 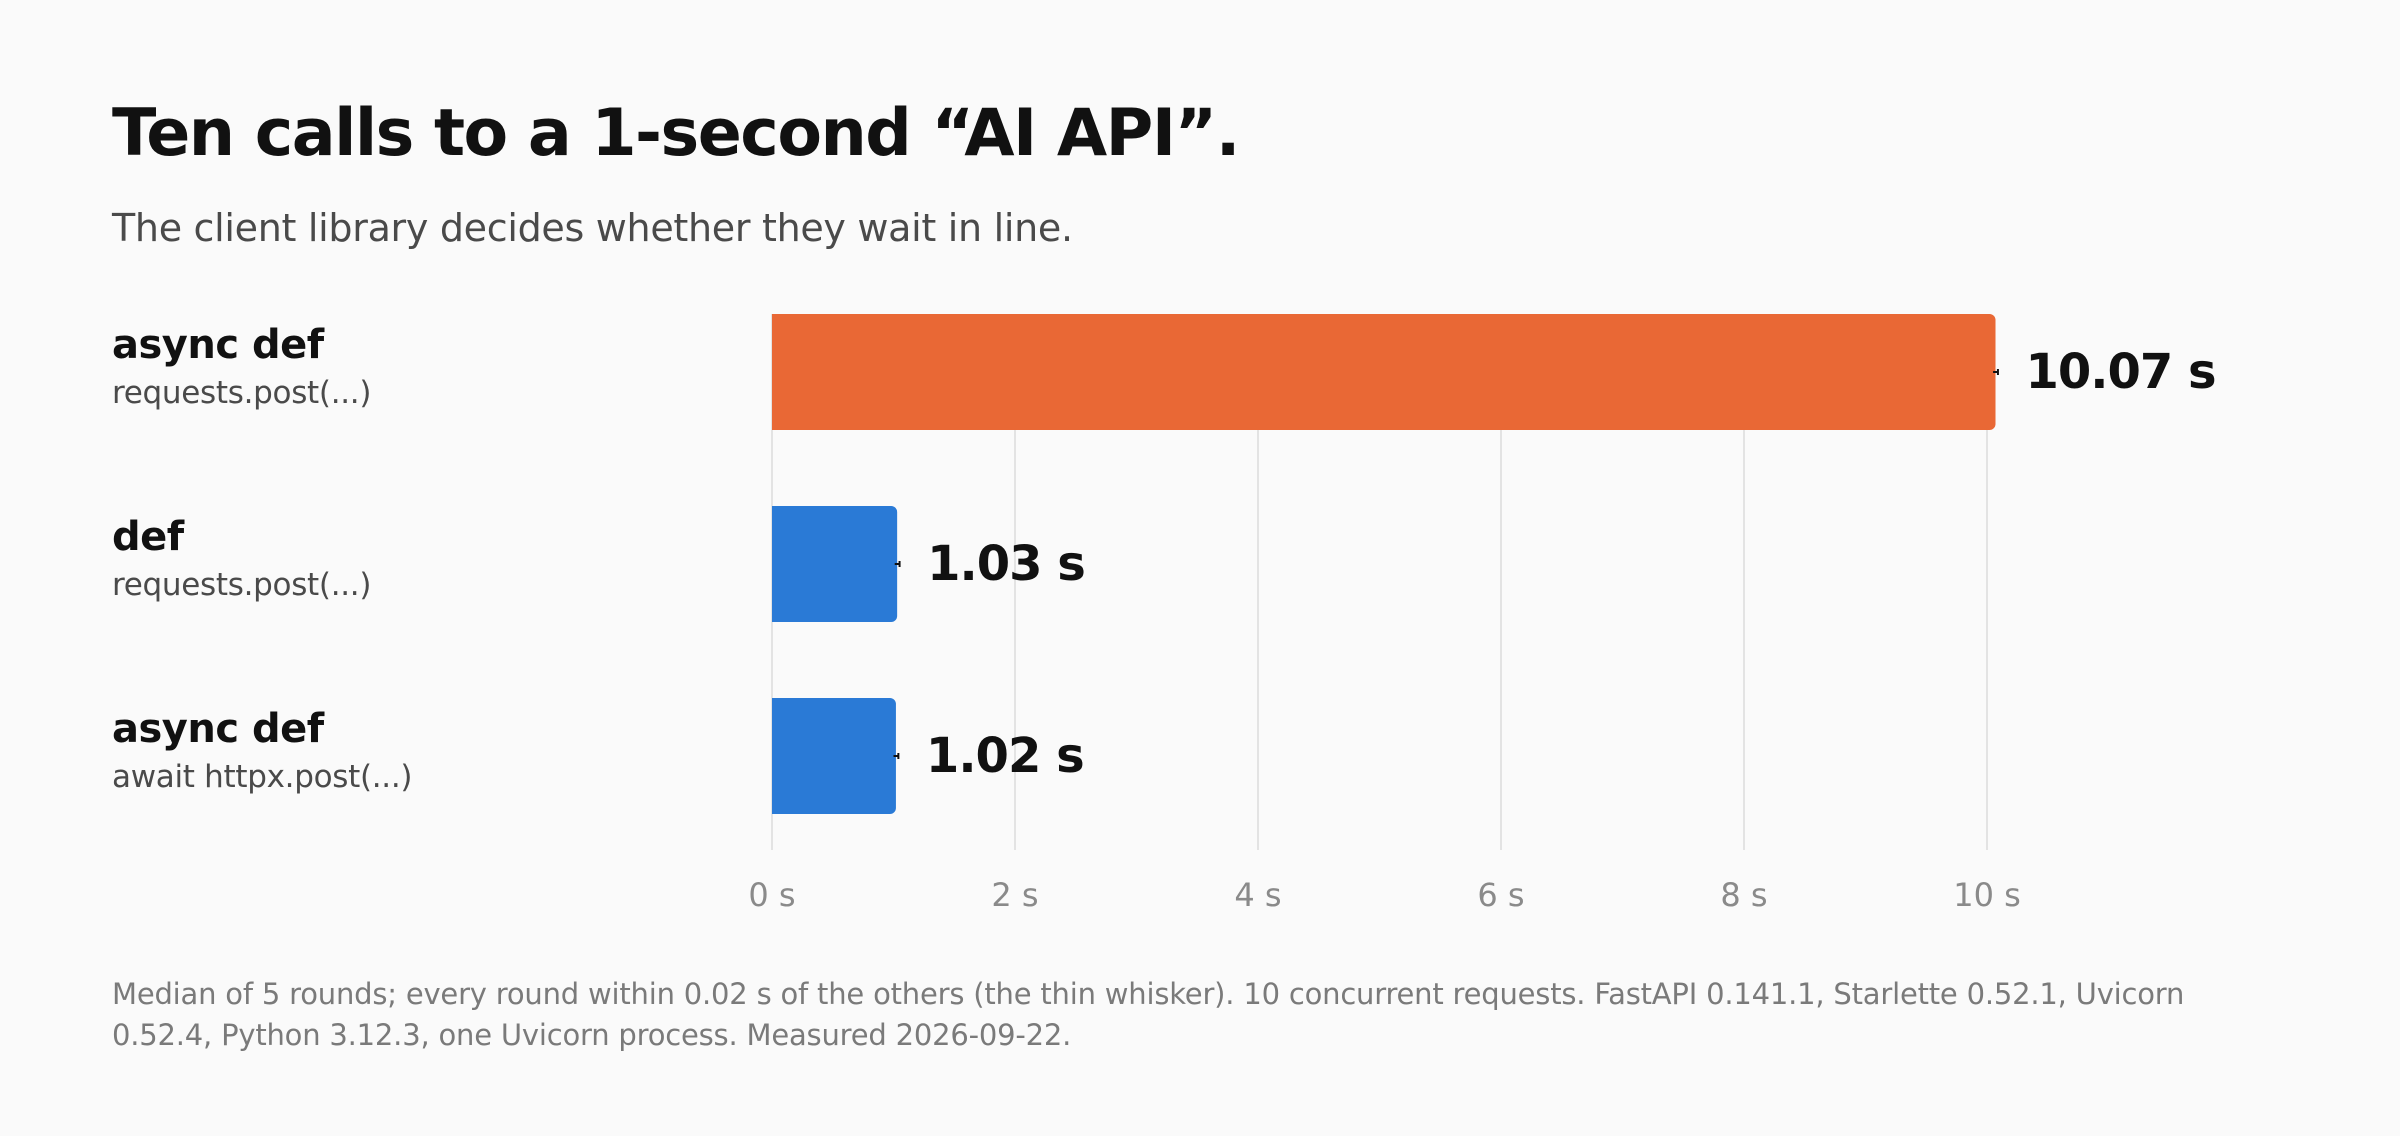 I want to click on bar-value-label: 10.07 s, so click(x=2121, y=372).